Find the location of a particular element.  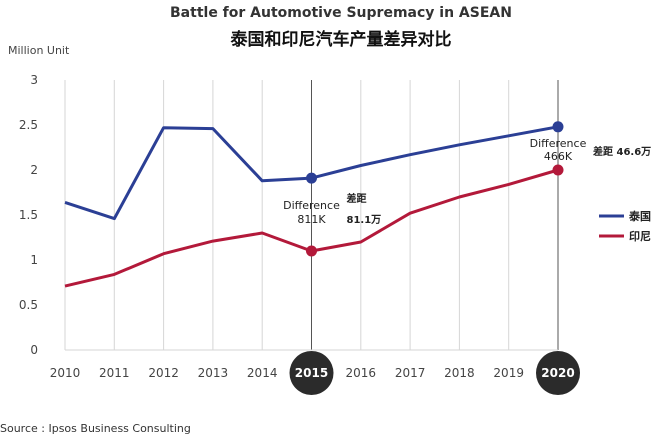

x-tick-label: 2020 is located at coordinates (557, 373).